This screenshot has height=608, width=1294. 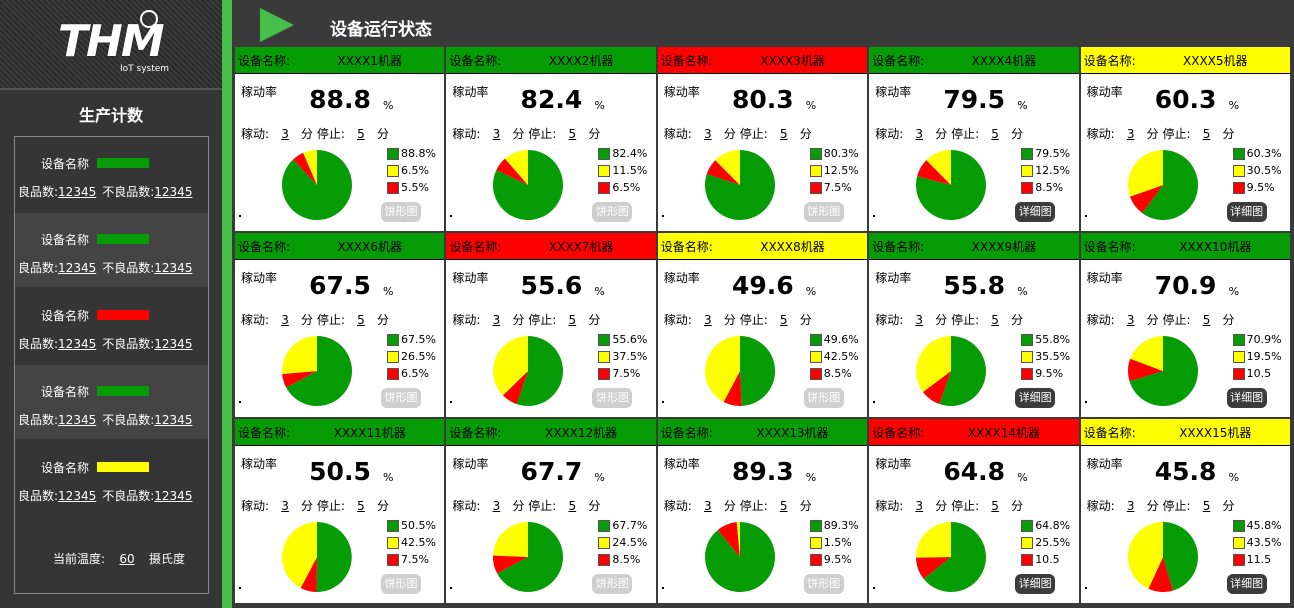 I want to click on card-header: 设备名称: XXXX5机器, so click(x=1185, y=60).